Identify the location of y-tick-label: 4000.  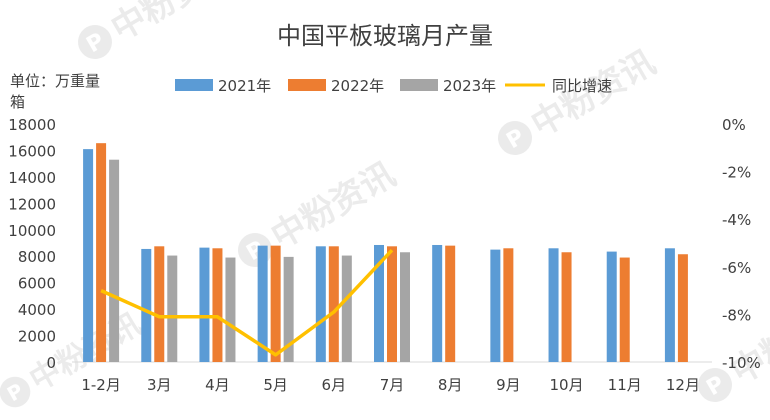
(37, 310).